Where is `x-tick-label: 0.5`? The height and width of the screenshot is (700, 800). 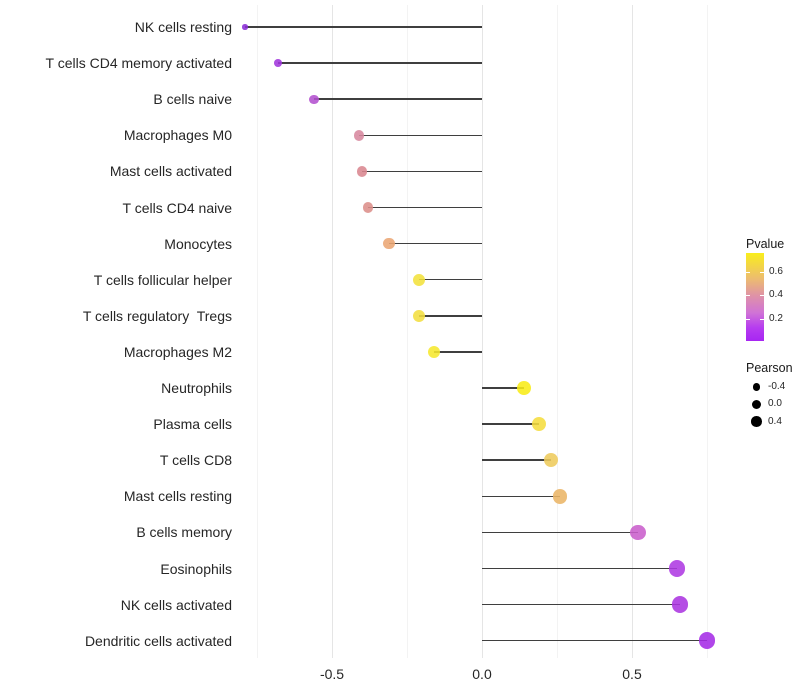
x-tick-label: 0.5 is located at coordinates (632, 674).